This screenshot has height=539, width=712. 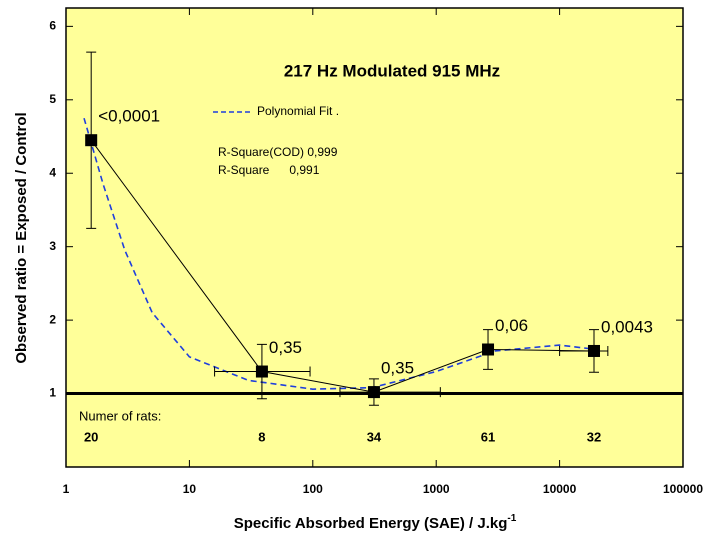 What do you see at coordinates (511, 325) in the screenshot?
I see `value-label: 0,06` at bounding box center [511, 325].